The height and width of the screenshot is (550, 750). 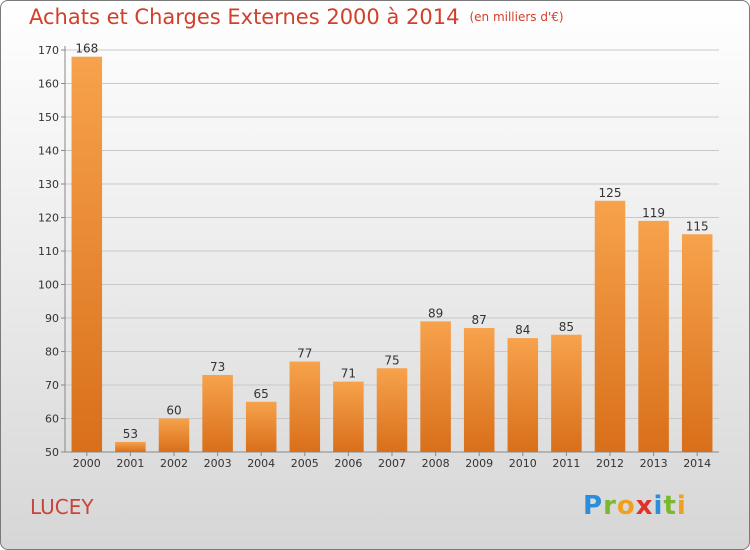 I want to click on proxiti-logo: Proxiti, so click(x=635, y=506).